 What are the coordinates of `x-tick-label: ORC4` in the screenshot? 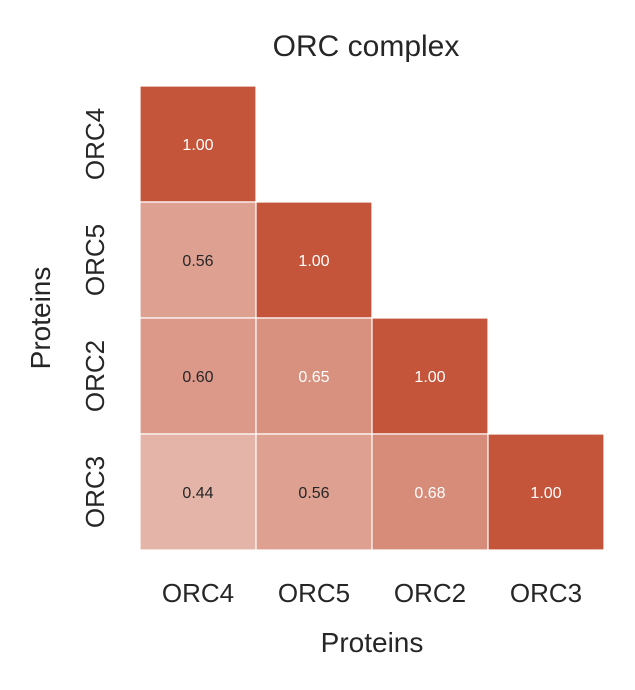 It's located at (198, 593).